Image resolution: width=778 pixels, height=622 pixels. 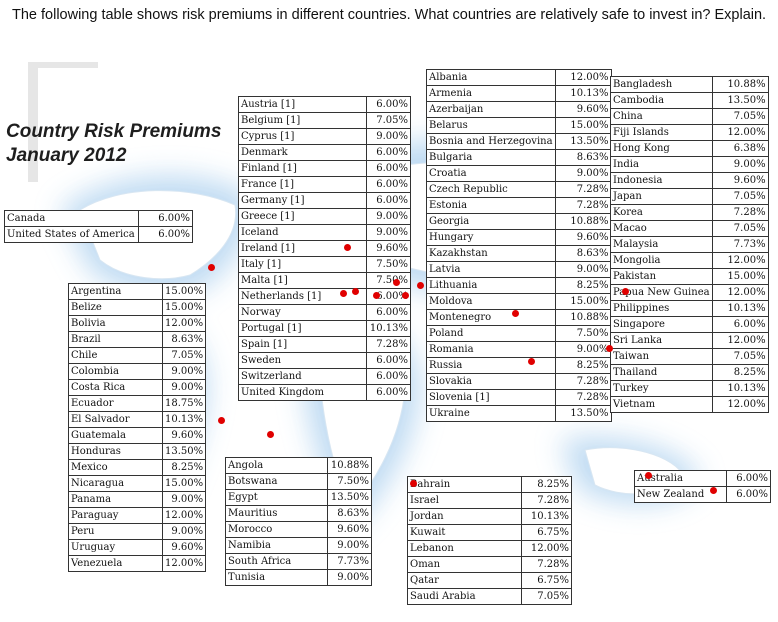 What do you see at coordinates (298, 561) in the screenshot?
I see `table-row: South Africa 7.73%` at bounding box center [298, 561].